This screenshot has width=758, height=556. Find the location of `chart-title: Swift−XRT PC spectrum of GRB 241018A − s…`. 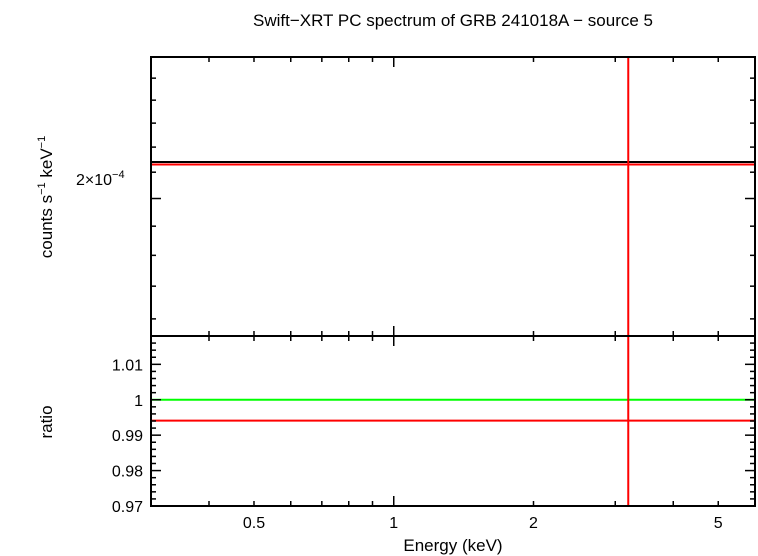

chart-title: Swift−XRT PC spectrum of GRB 241018A − s… is located at coordinates (453, 20).